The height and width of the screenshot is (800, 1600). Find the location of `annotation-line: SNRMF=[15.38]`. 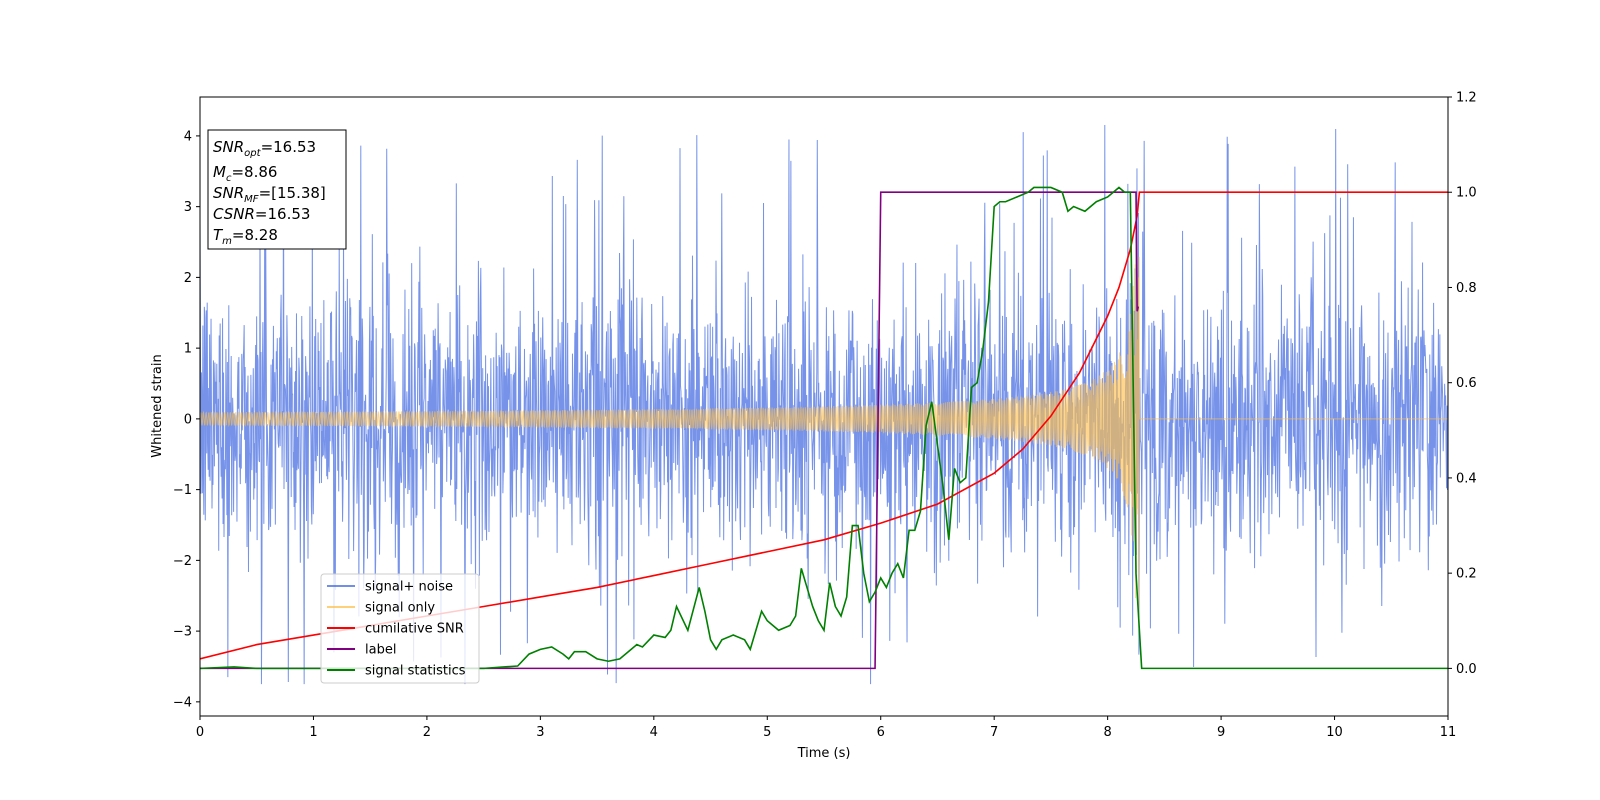

annotation-line: SNRMF=[15.38] is located at coordinates (269, 194).